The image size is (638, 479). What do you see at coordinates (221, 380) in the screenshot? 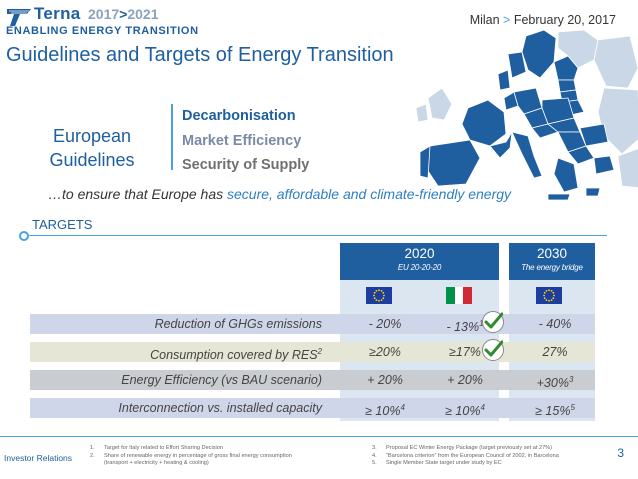
I see `row-label: Energy Efficiency (vs BAU scenario)` at bounding box center [221, 380].